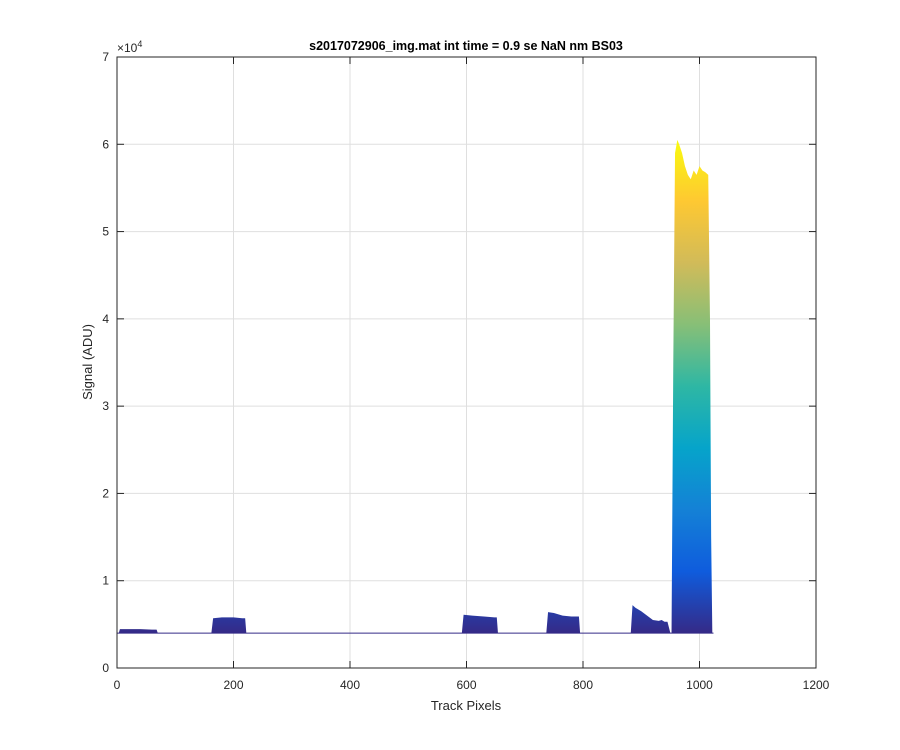  What do you see at coordinates (105, 581) in the screenshot?
I see `y-tick-label: 1` at bounding box center [105, 581].